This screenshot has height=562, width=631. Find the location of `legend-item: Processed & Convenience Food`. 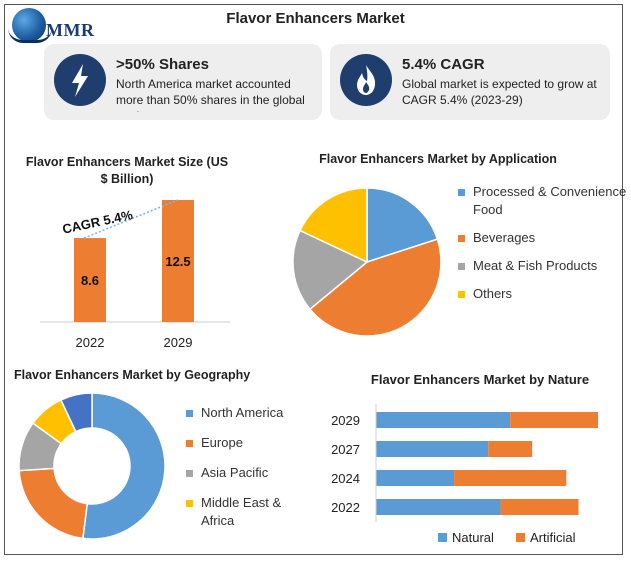

legend-item: Processed & Convenience Food is located at coordinates (543, 201).